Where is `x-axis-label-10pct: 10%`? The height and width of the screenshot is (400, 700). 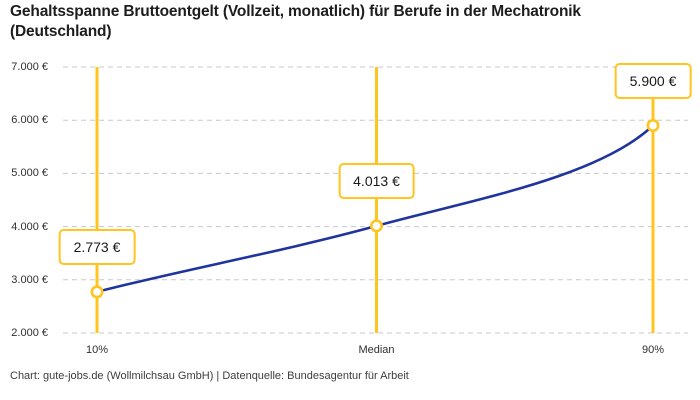 x-axis-label-10pct: 10% is located at coordinates (97, 350).